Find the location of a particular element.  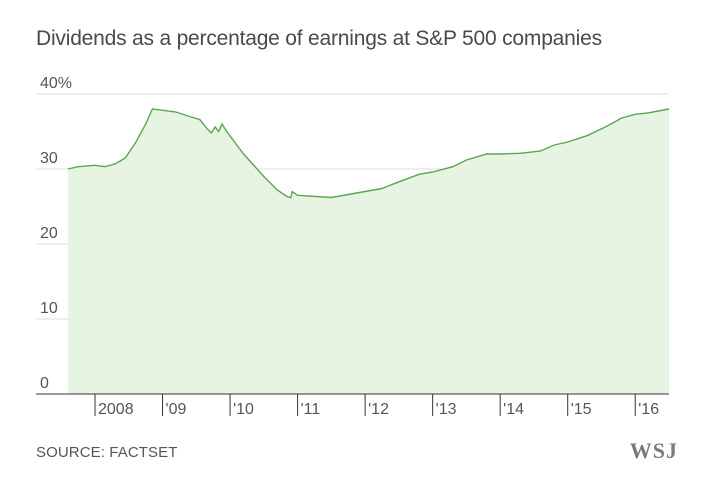

x-axis-ticks: 2008 '09 '10 '11 '12 '13 '14 '15 '16 is located at coordinates (376, 406).